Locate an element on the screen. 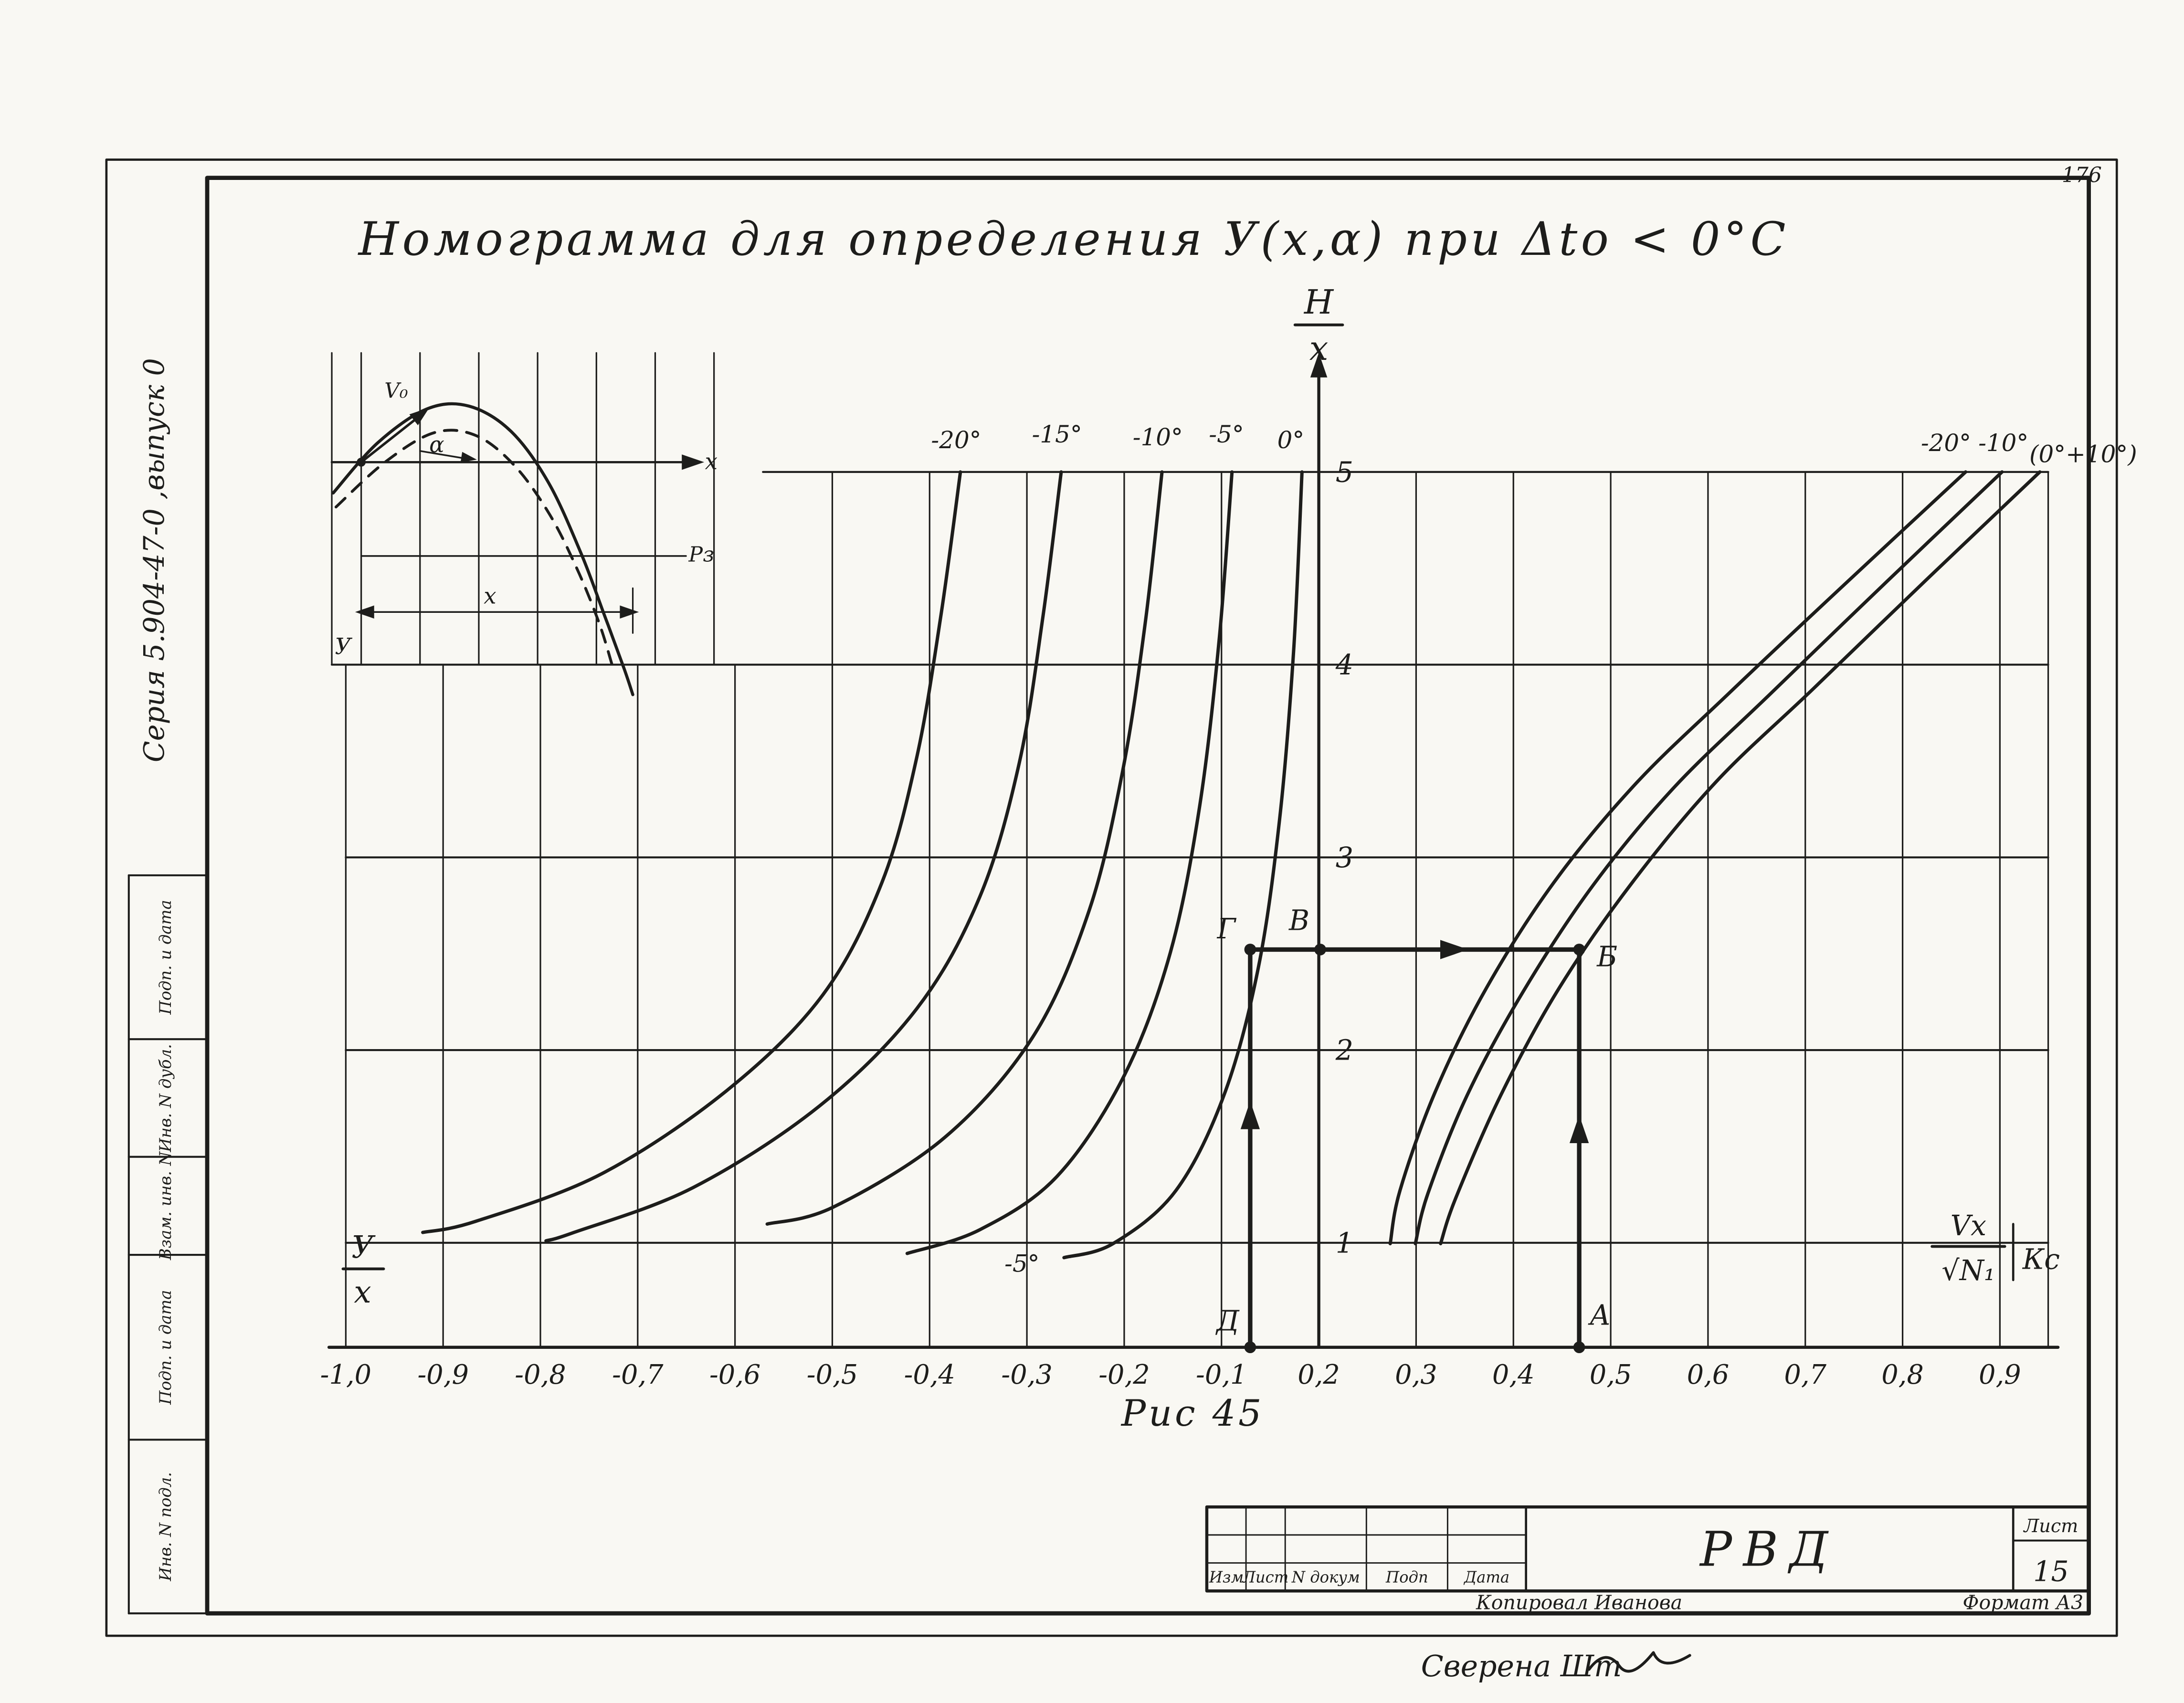  left-axis-title: У х is located at coordinates (363, 1270).